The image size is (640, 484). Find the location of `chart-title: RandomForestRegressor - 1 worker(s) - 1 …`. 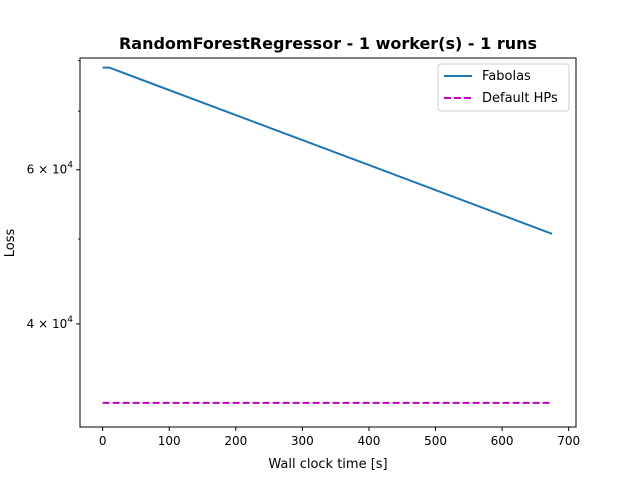

chart-title: RandomForestRegressor - 1 worker(s) - 1 … is located at coordinates (328, 43).